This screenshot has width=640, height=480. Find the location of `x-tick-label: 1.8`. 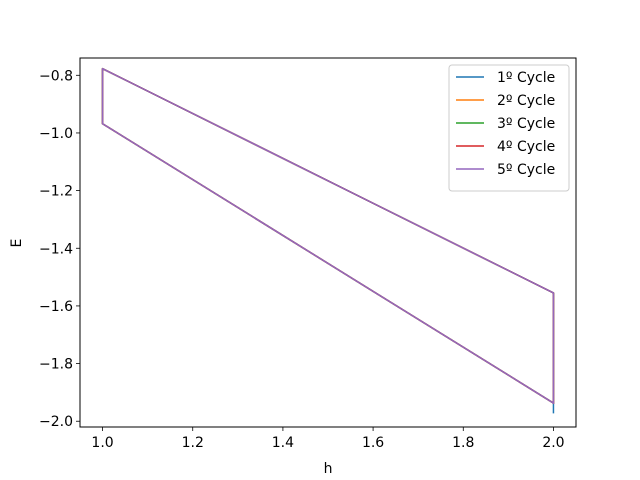

x-tick-label: 1.8 is located at coordinates (463, 443).